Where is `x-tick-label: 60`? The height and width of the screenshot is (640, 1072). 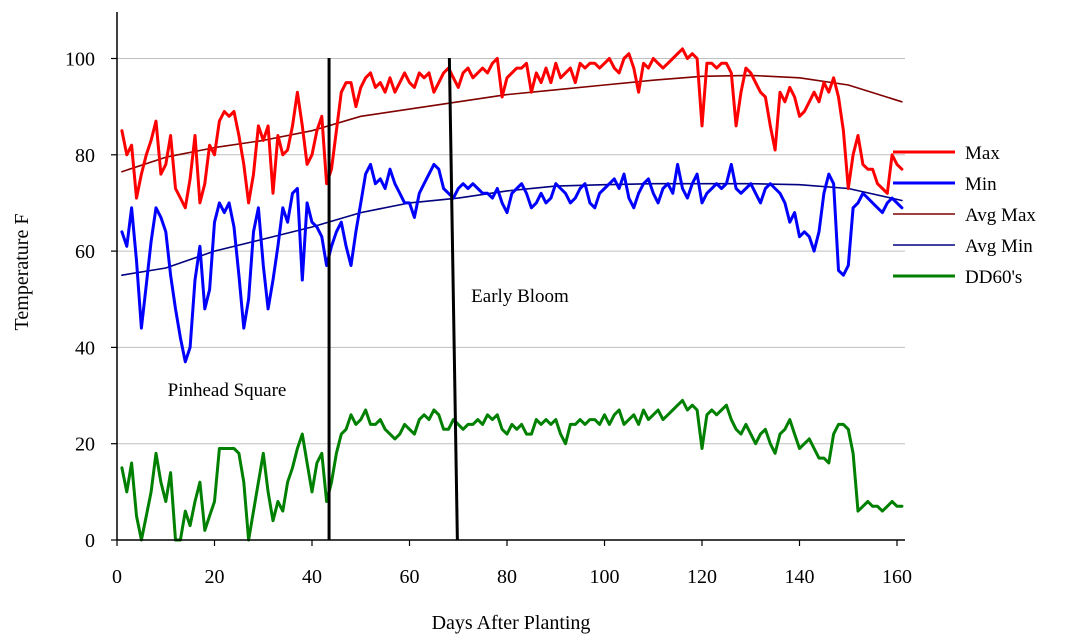 x-tick-label: 60 is located at coordinates (410, 577).